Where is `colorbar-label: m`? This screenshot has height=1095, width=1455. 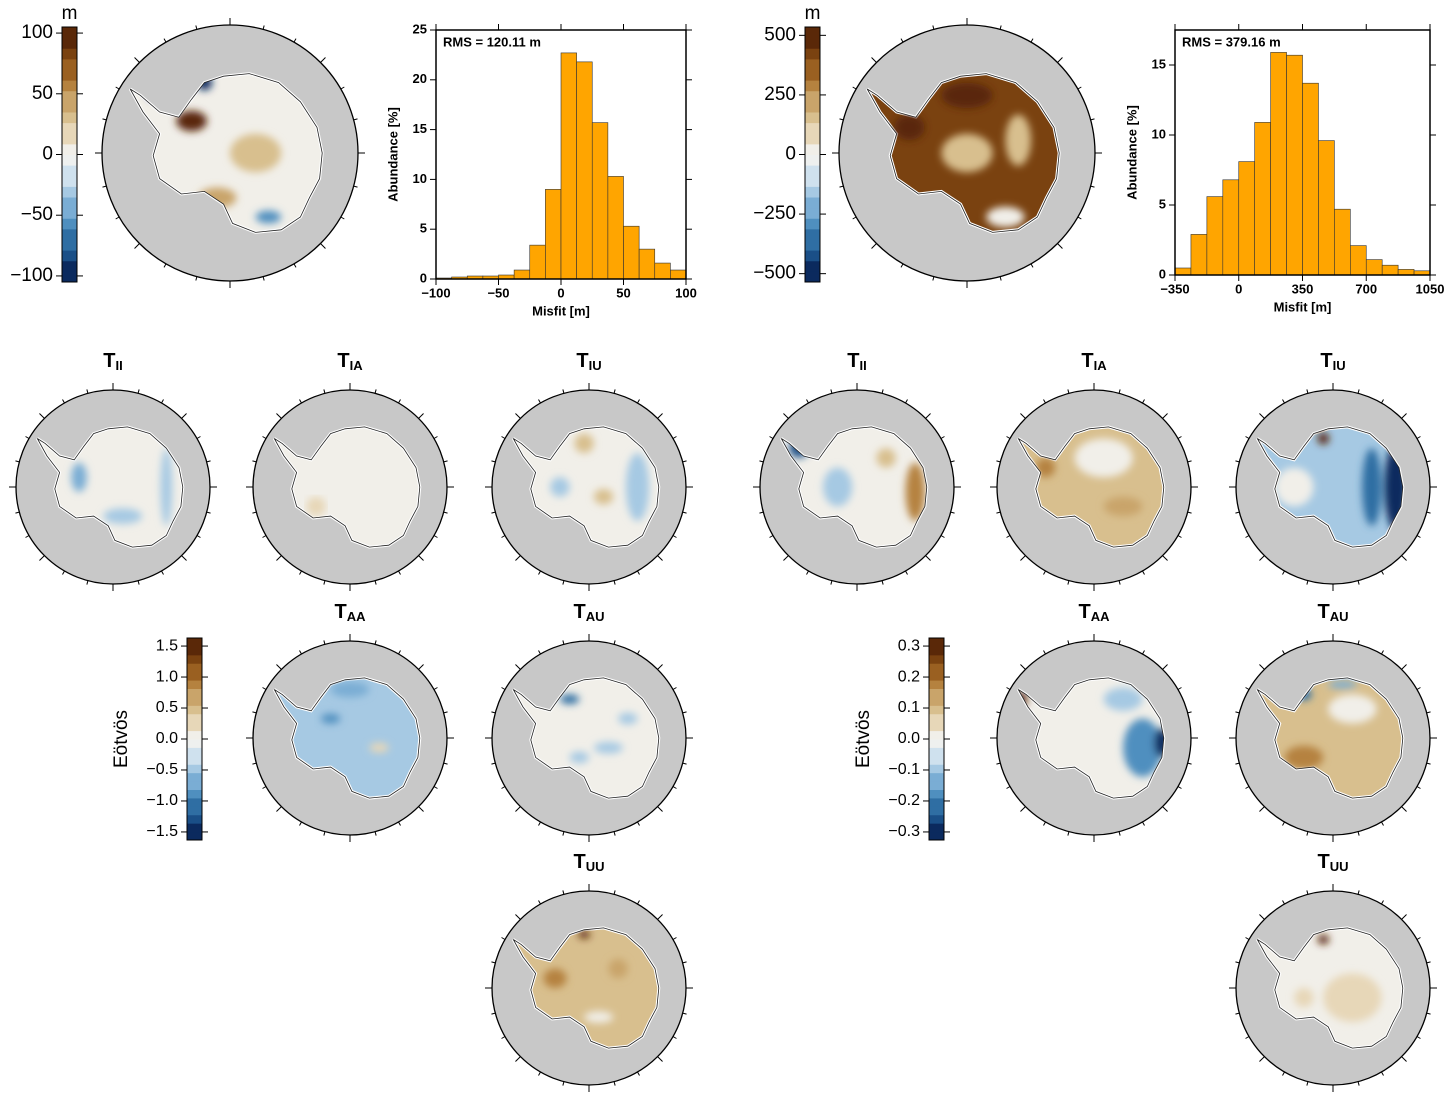
colorbar-label: m is located at coordinates (70, 13).